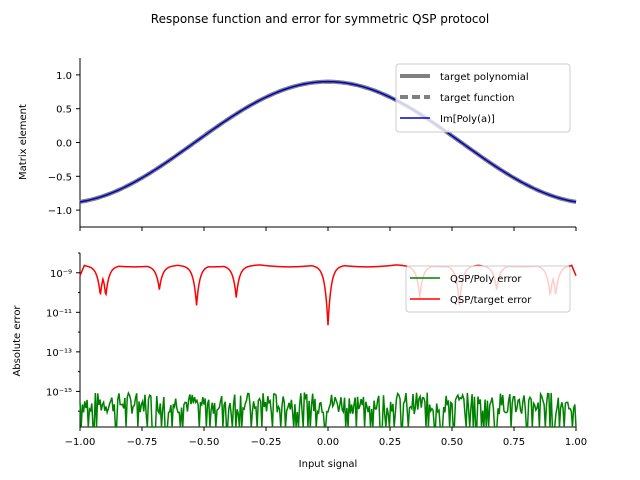  Describe the element at coordinates (142, 442) in the screenshot. I see `x-tick-label: −0.75` at that location.